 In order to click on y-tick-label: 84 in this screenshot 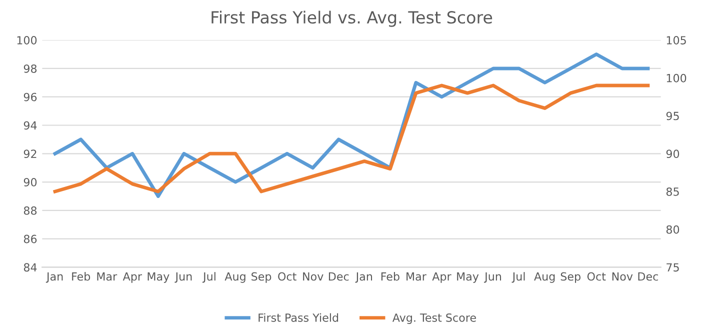, I will do `click(30, 267)`.